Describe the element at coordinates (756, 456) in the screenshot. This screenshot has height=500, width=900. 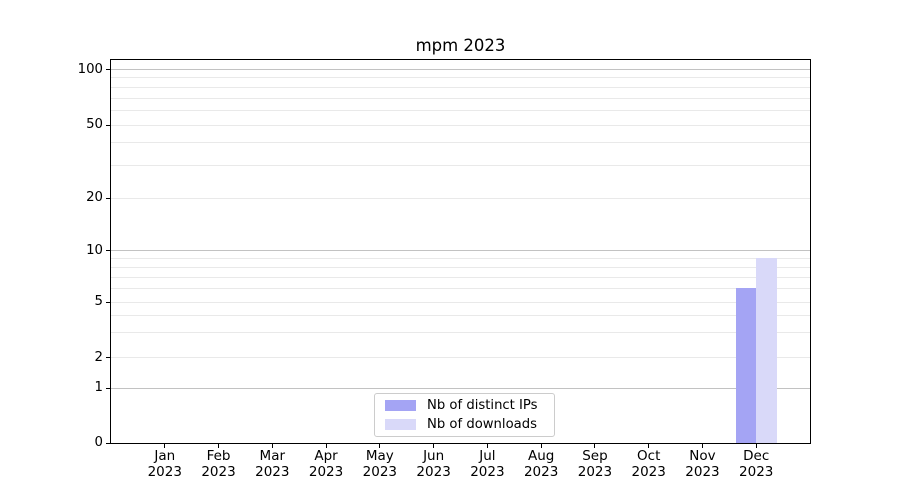
I see `x-tick-label-month: Dec` at that location.